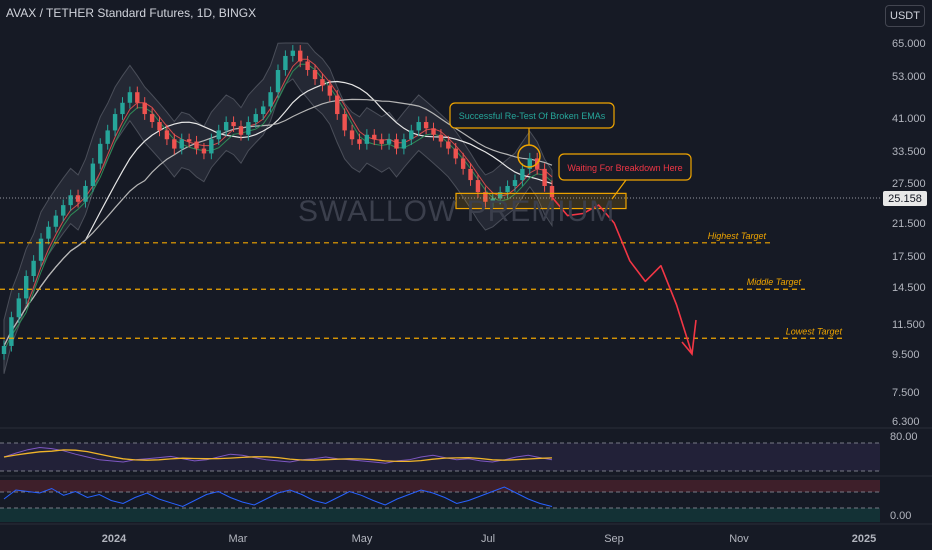 This screenshot has height=550, width=932. Describe the element at coordinates (814, 331) in the screenshot. I see `lowest-target-label: Lowest Target` at that location.